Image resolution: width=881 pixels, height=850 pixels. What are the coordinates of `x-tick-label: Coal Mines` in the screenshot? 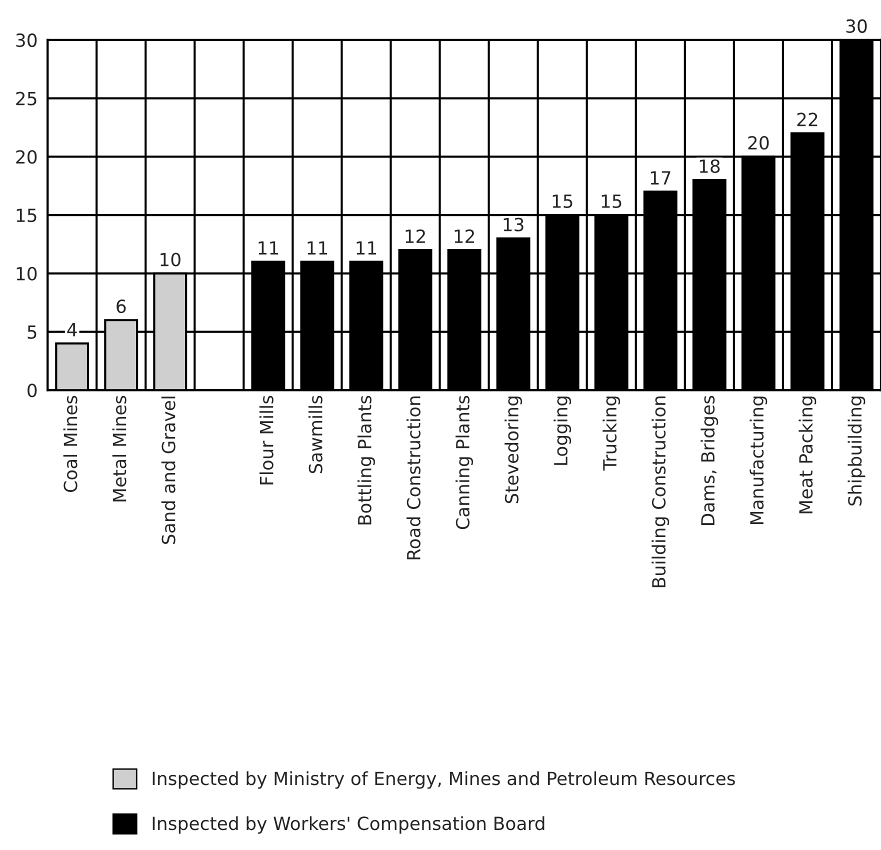 It's located at (70, 444).